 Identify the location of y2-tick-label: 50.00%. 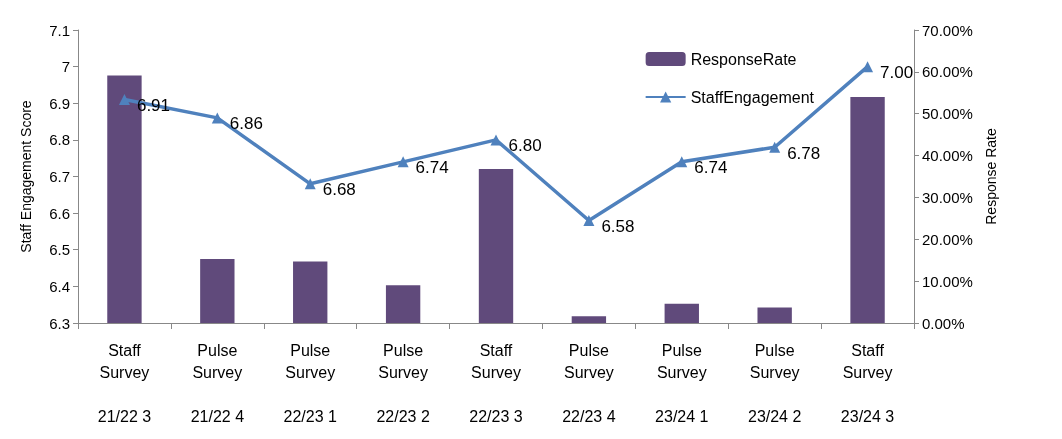
(947, 114).